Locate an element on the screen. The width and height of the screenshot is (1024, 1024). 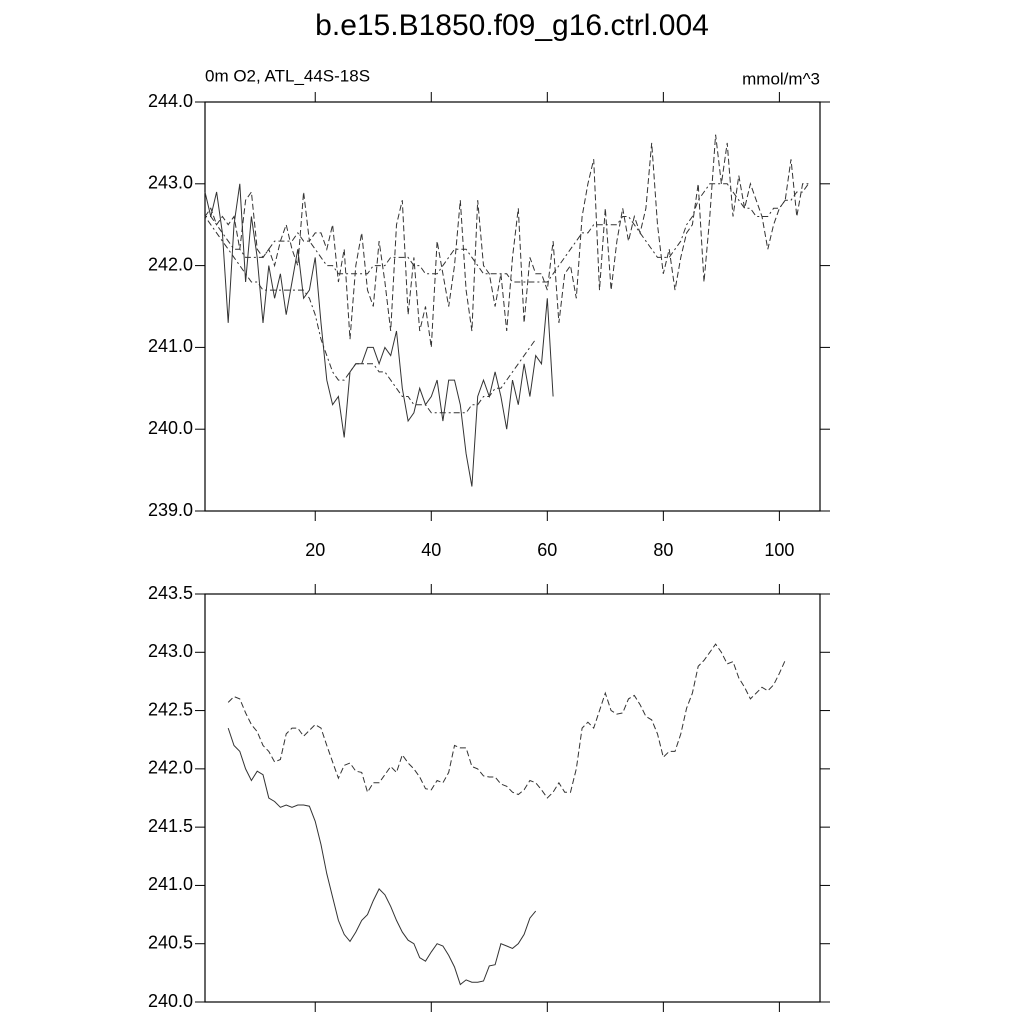
x-tick-label: 100 is located at coordinates (779, 550).